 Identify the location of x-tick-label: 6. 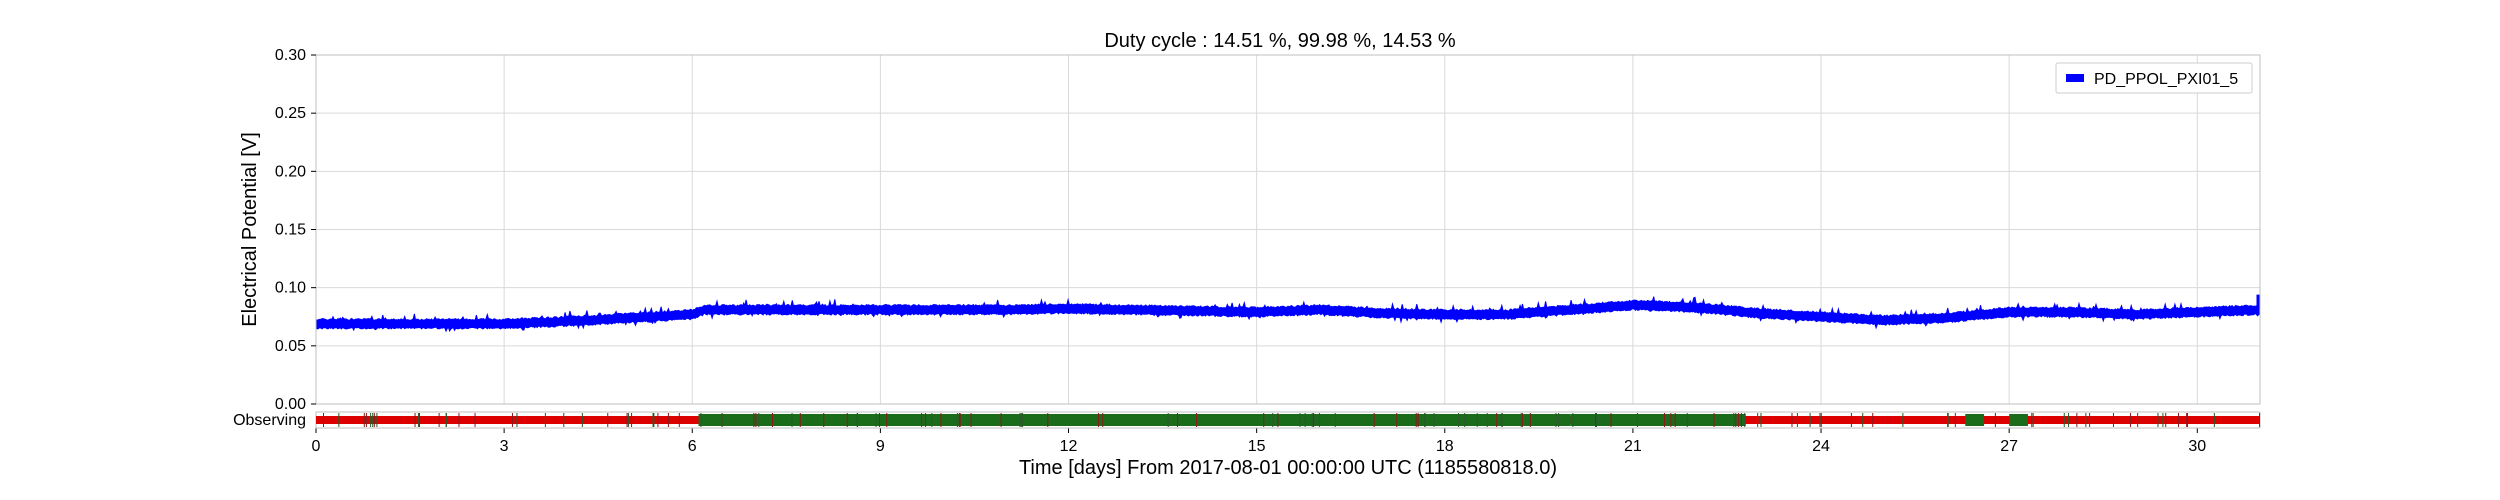
(692, 446).